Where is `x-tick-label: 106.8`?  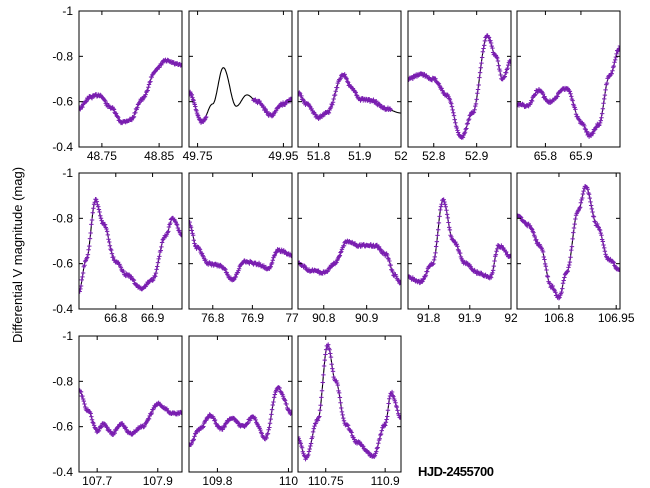 x-tick-label: 106.8 is located at coordinates (559, 318).